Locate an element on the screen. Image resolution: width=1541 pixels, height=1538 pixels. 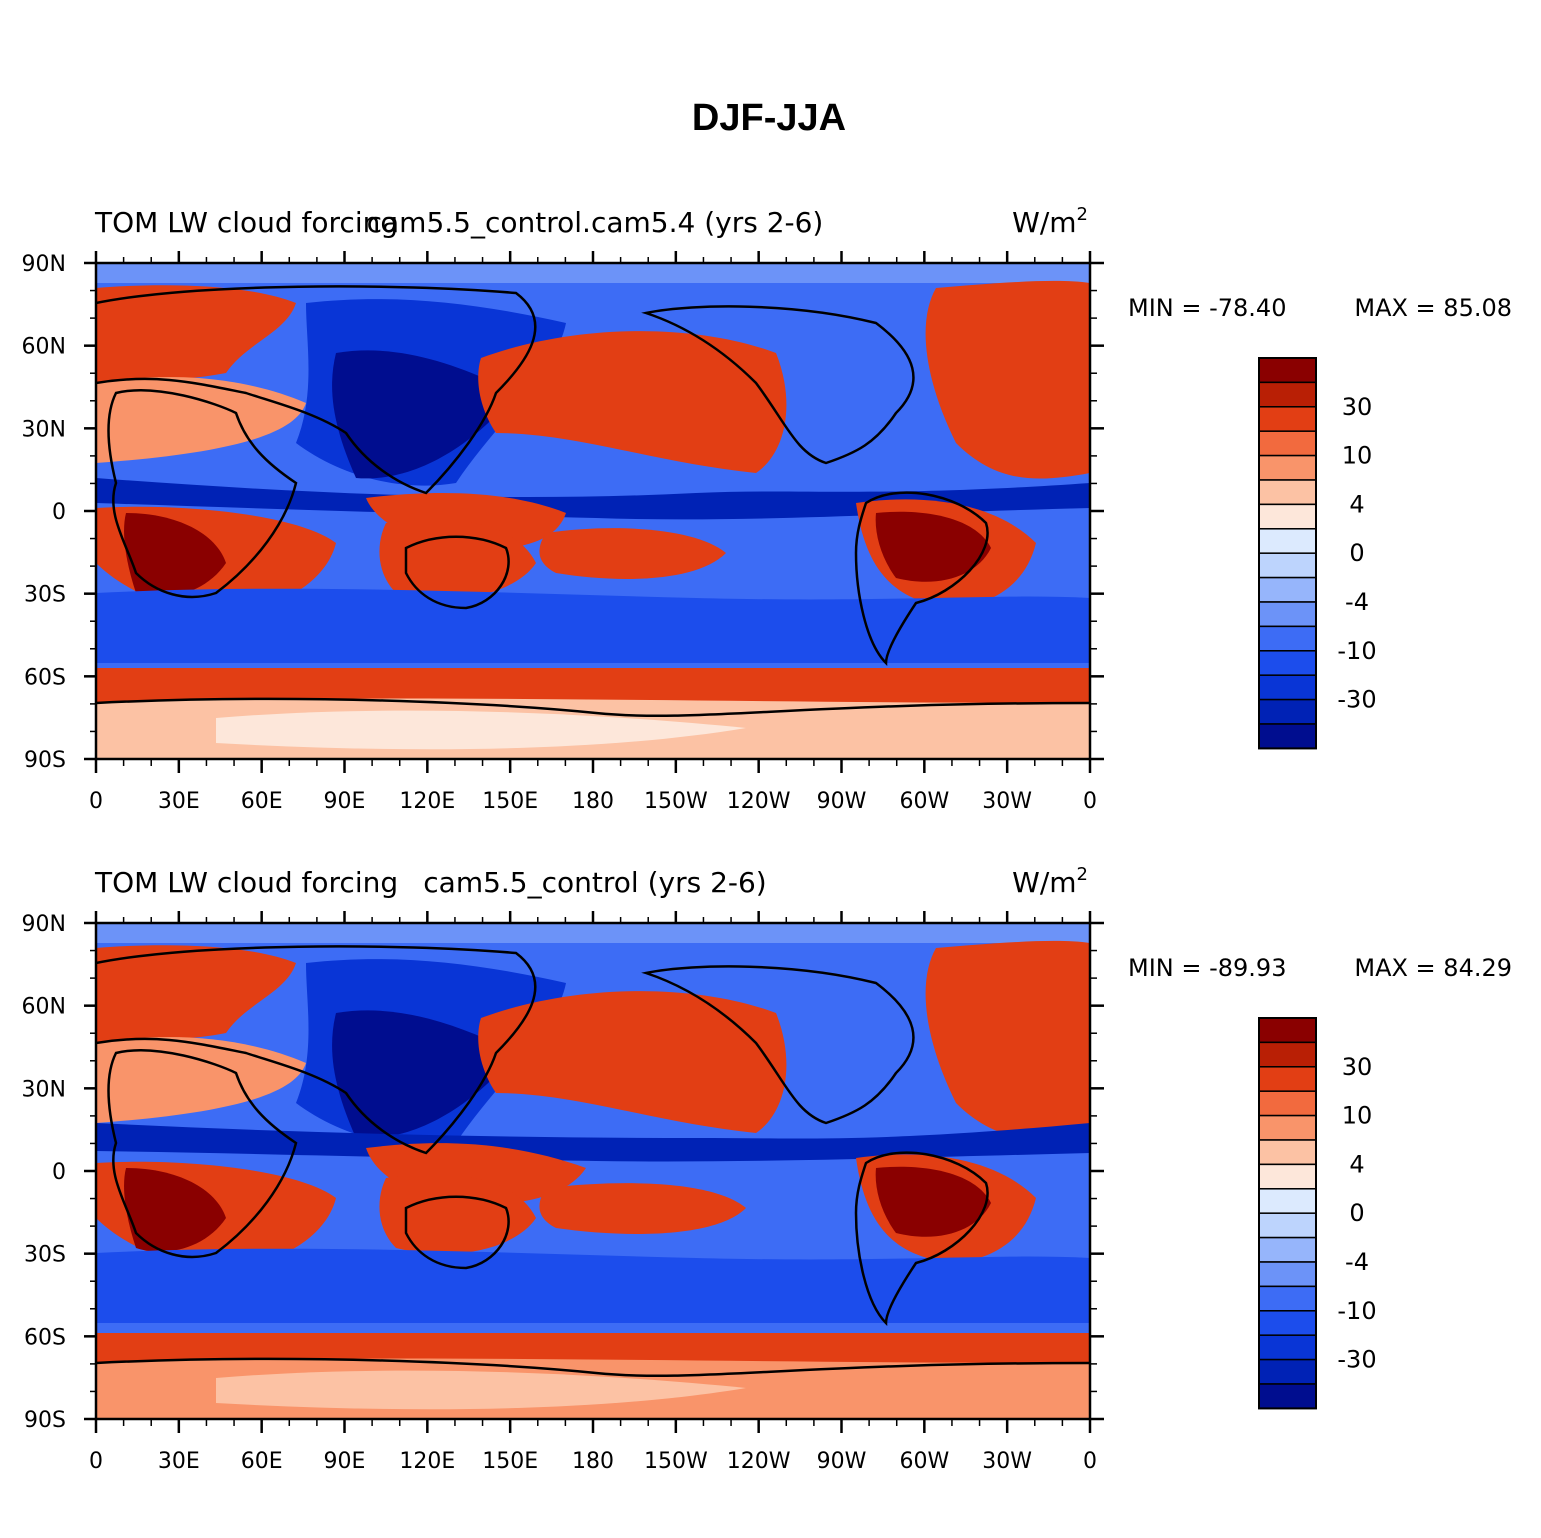
lon-tick-label: 30W is located at coordinates (1007, 801).